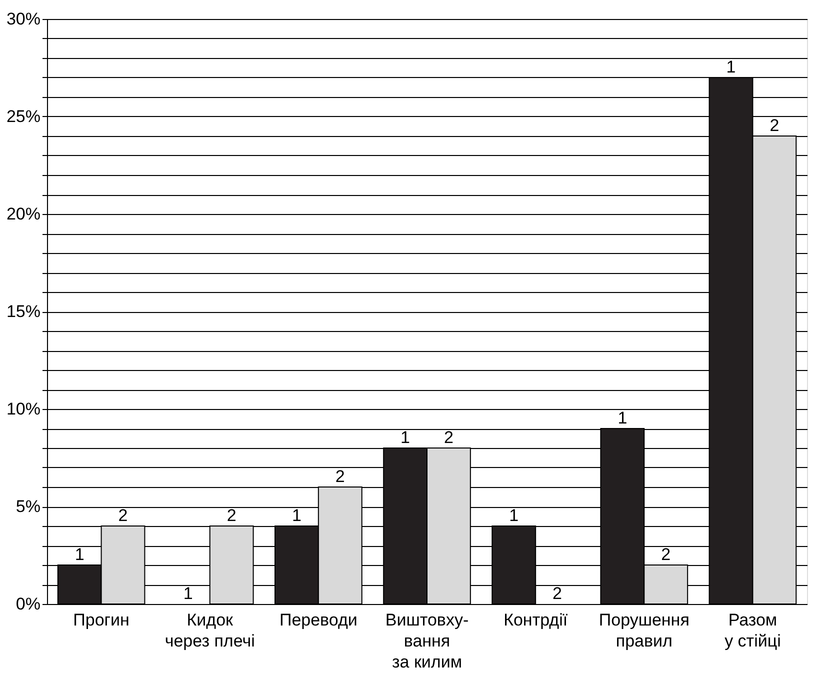 The image size is (822, 675). What do you see at coordinates (101, 620) in the screenshot?
I see `x-tick-label: Прогин` at bounding box center [101, 620].